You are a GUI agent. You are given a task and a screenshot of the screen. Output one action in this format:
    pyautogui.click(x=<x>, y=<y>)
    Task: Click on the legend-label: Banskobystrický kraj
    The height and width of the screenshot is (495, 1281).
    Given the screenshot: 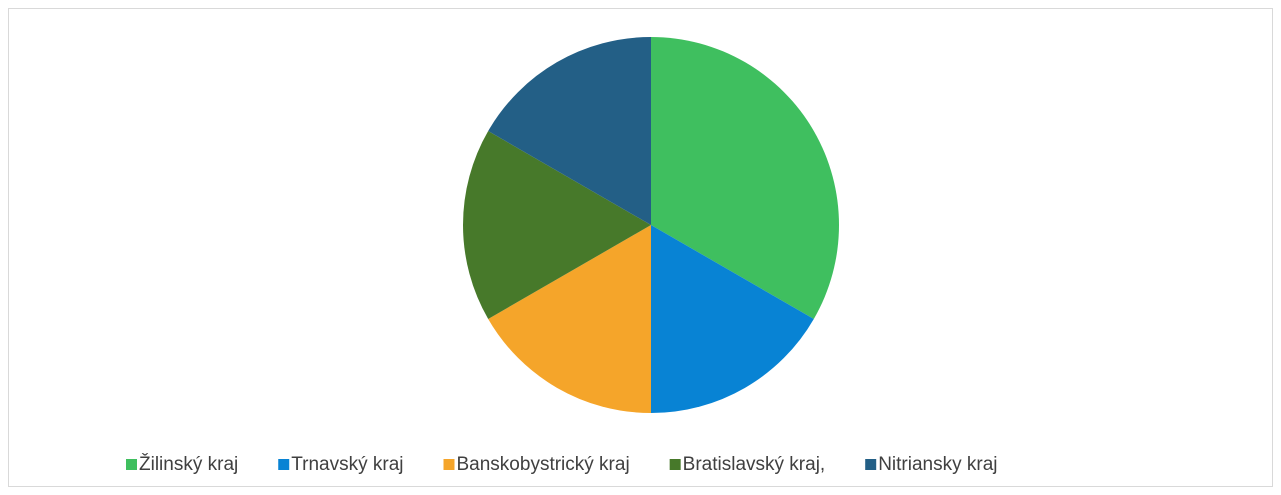 What is the action you would take?
    pyautogui.click(x=543, y=464)
    